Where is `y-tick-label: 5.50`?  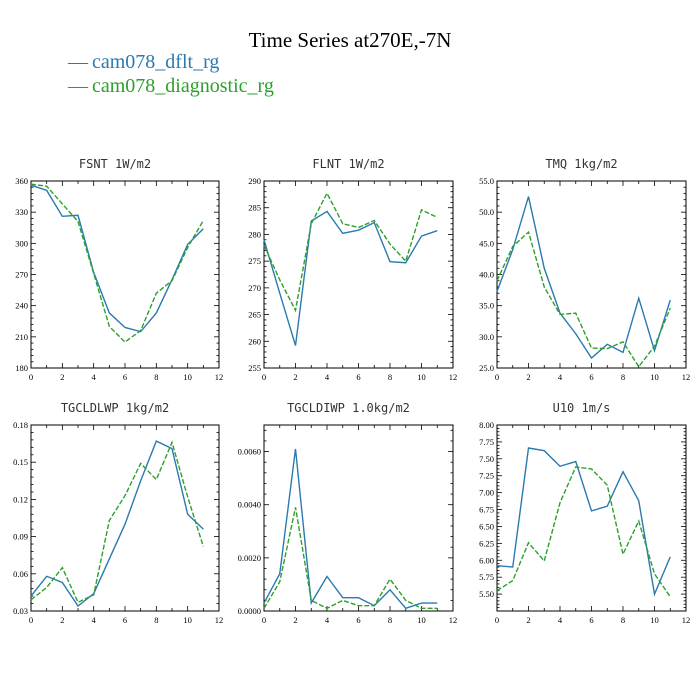
y-tick-label: 5.50 is located at coordinates (486, 594).